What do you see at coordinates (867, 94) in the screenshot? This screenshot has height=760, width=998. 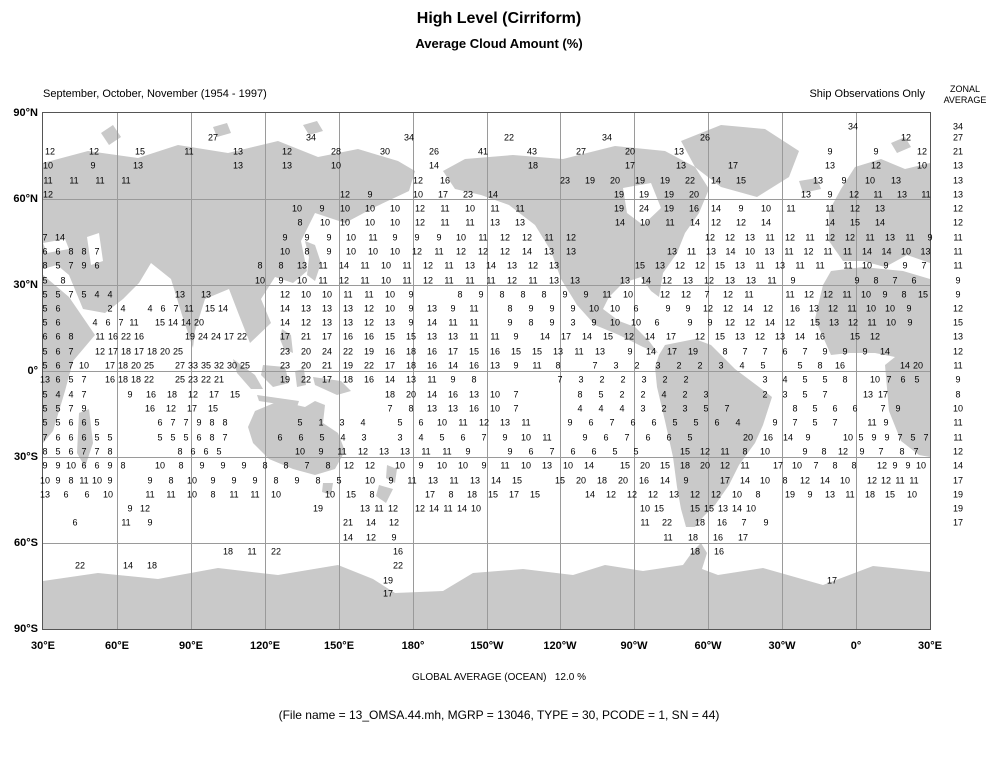 I see `source-label: Ship Observations Only` at bounding box center [867, 94].